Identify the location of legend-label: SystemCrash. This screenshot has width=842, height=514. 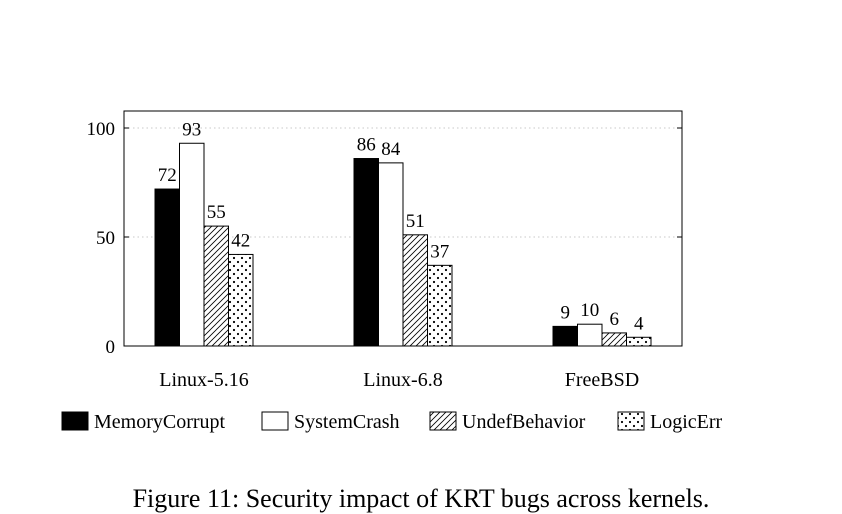
(347, 422).